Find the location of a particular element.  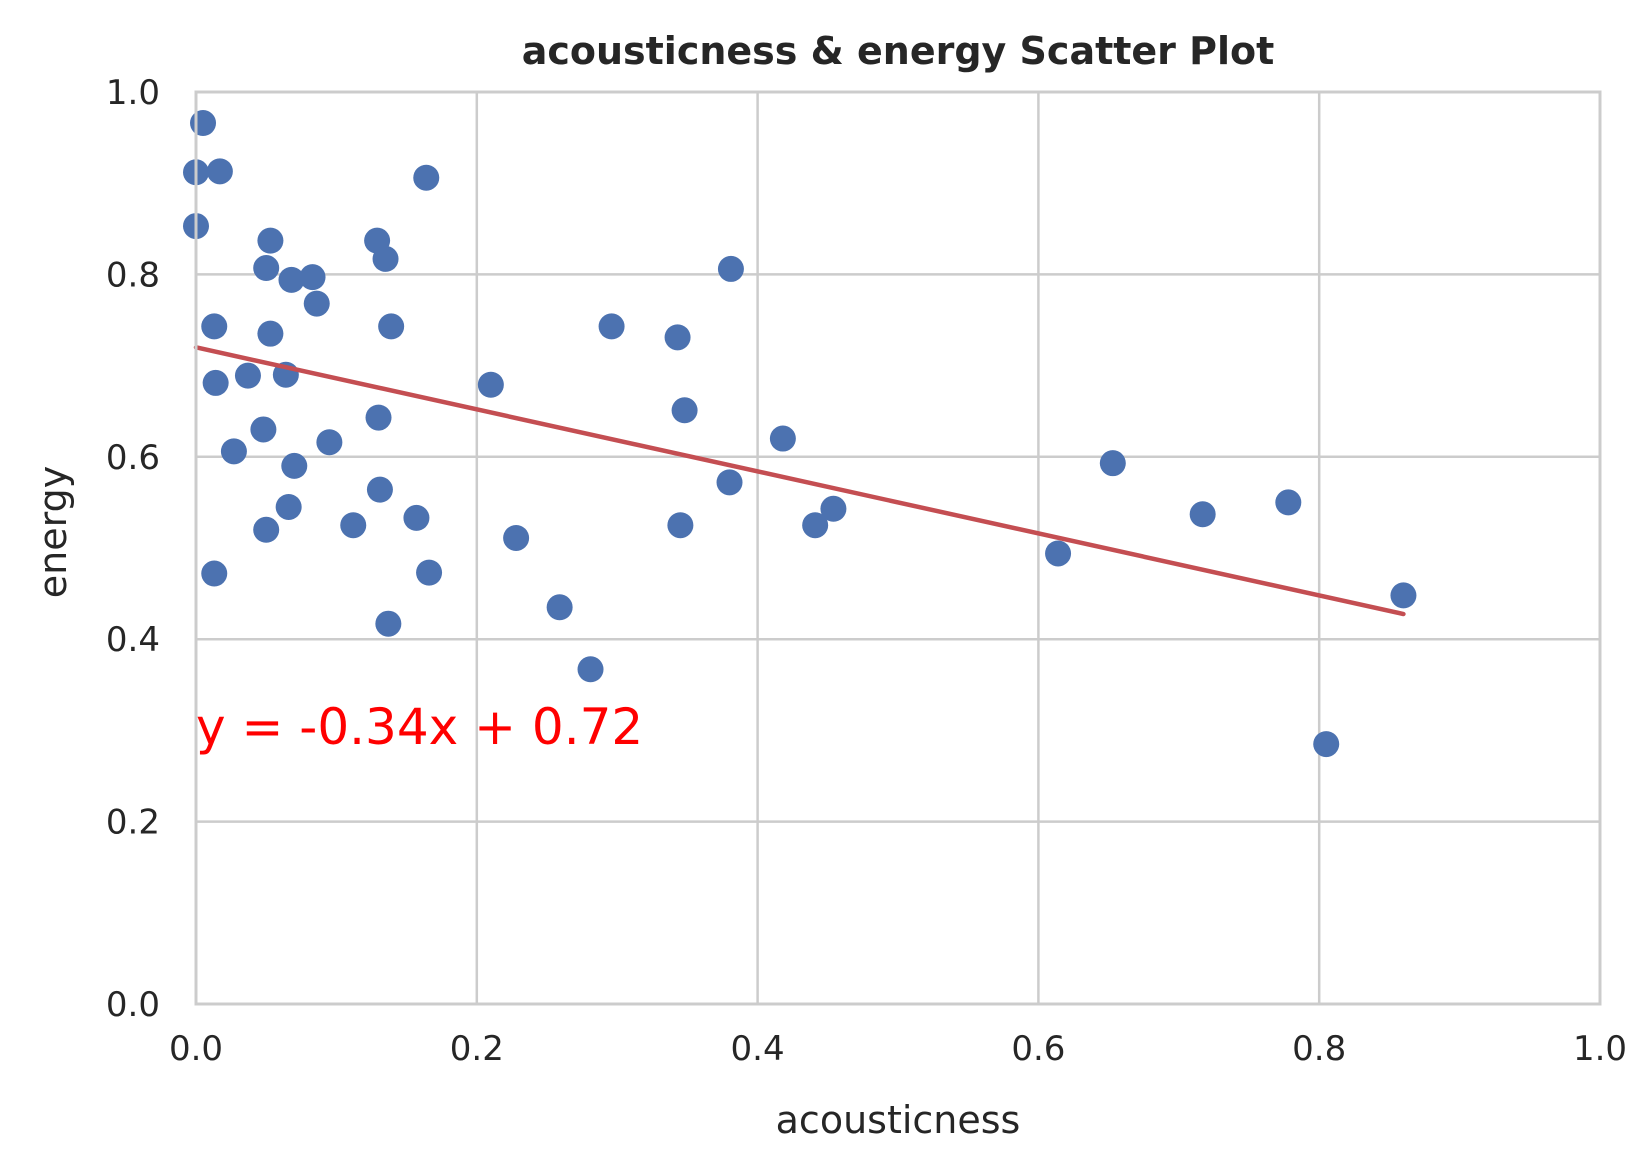

x-axis-title: acousticness is located at coordinates (898, 1120).